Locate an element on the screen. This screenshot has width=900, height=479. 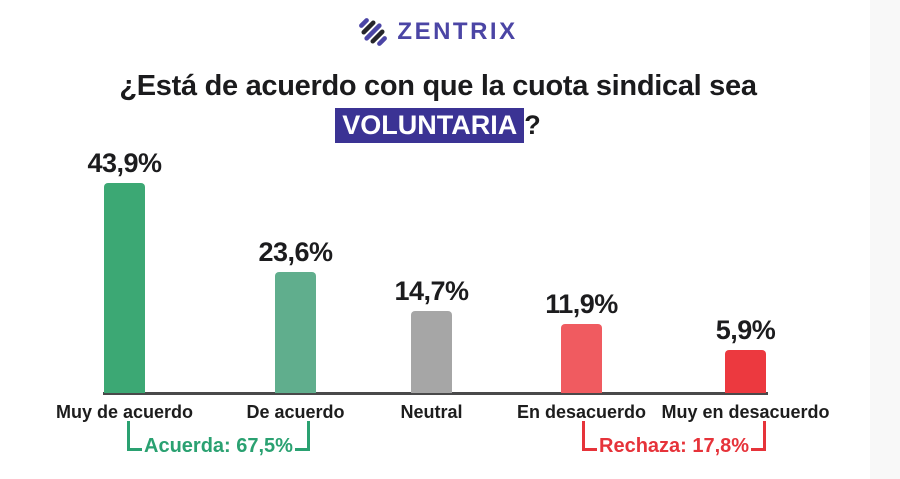
bar-value-label: 43,9% is located at coordinates (124, 163).